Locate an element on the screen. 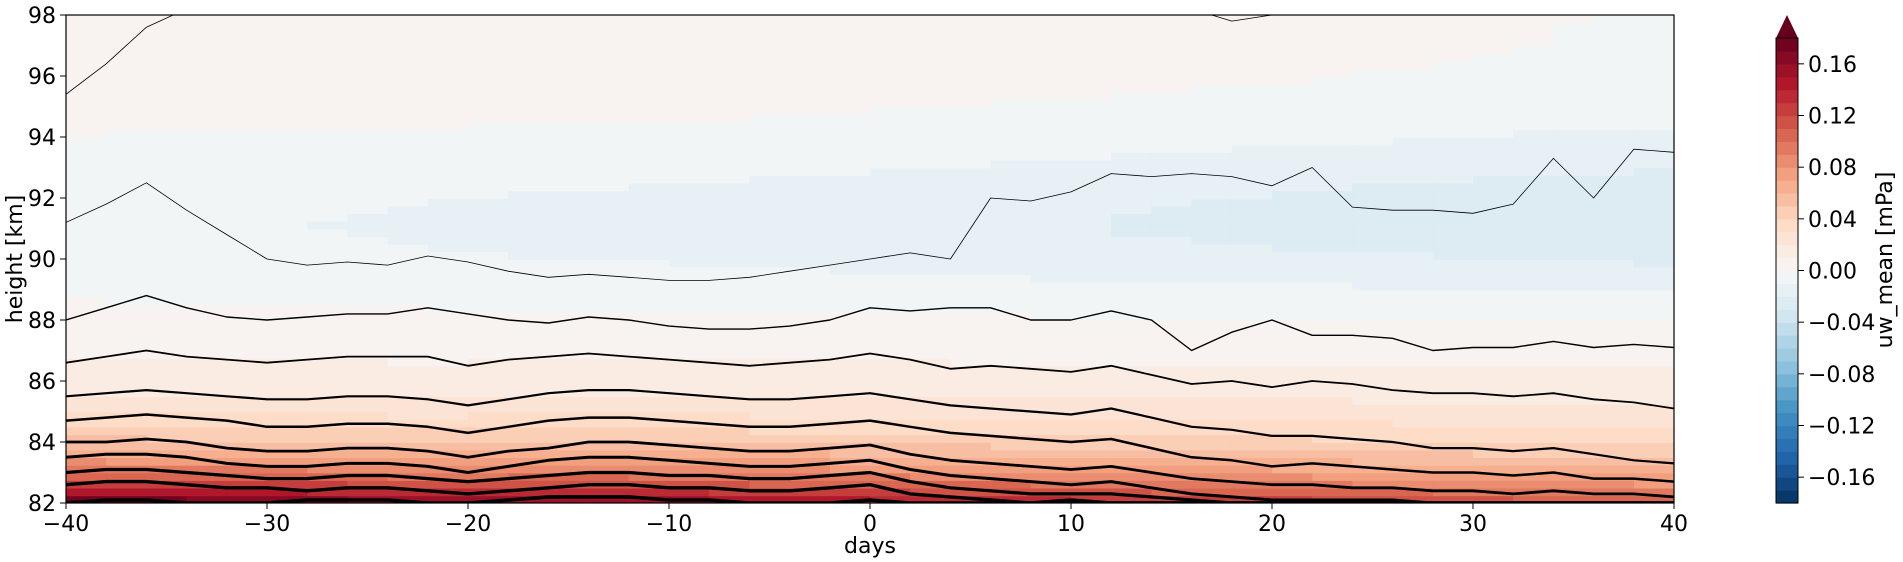 The width and height of the screenshot is (1903, 562). contour-line-h895 is located at coordinates (870, 323).